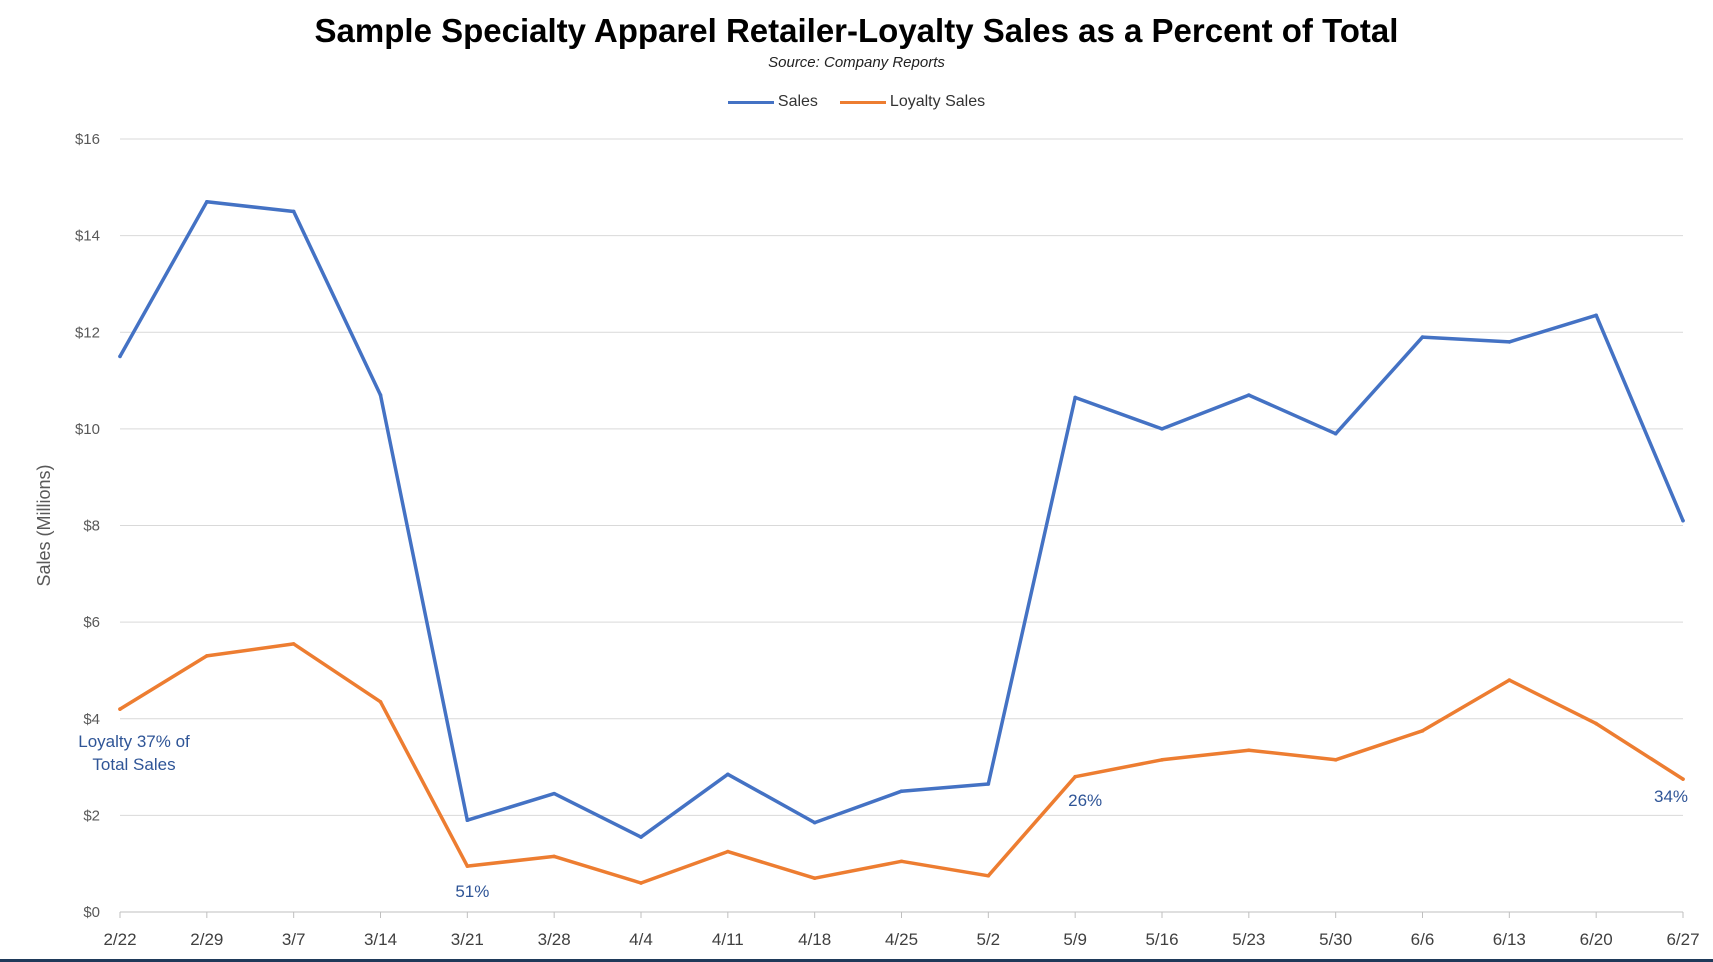  What do you see at coordinates (989, 939) in the screenshot?
I see `x-tick-label: 5/2` at bounding box center [989, 939].